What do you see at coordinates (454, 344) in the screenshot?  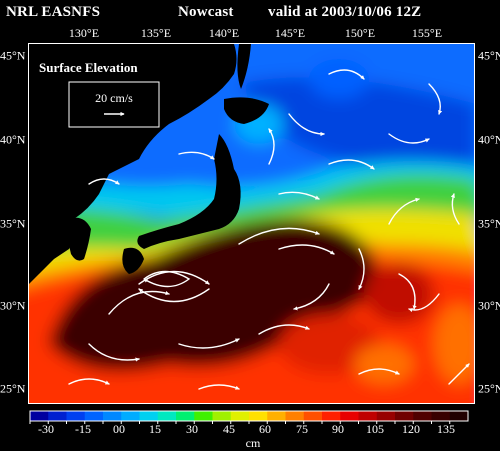 I see `orange-patch-east` at bounding box center [454, 344].